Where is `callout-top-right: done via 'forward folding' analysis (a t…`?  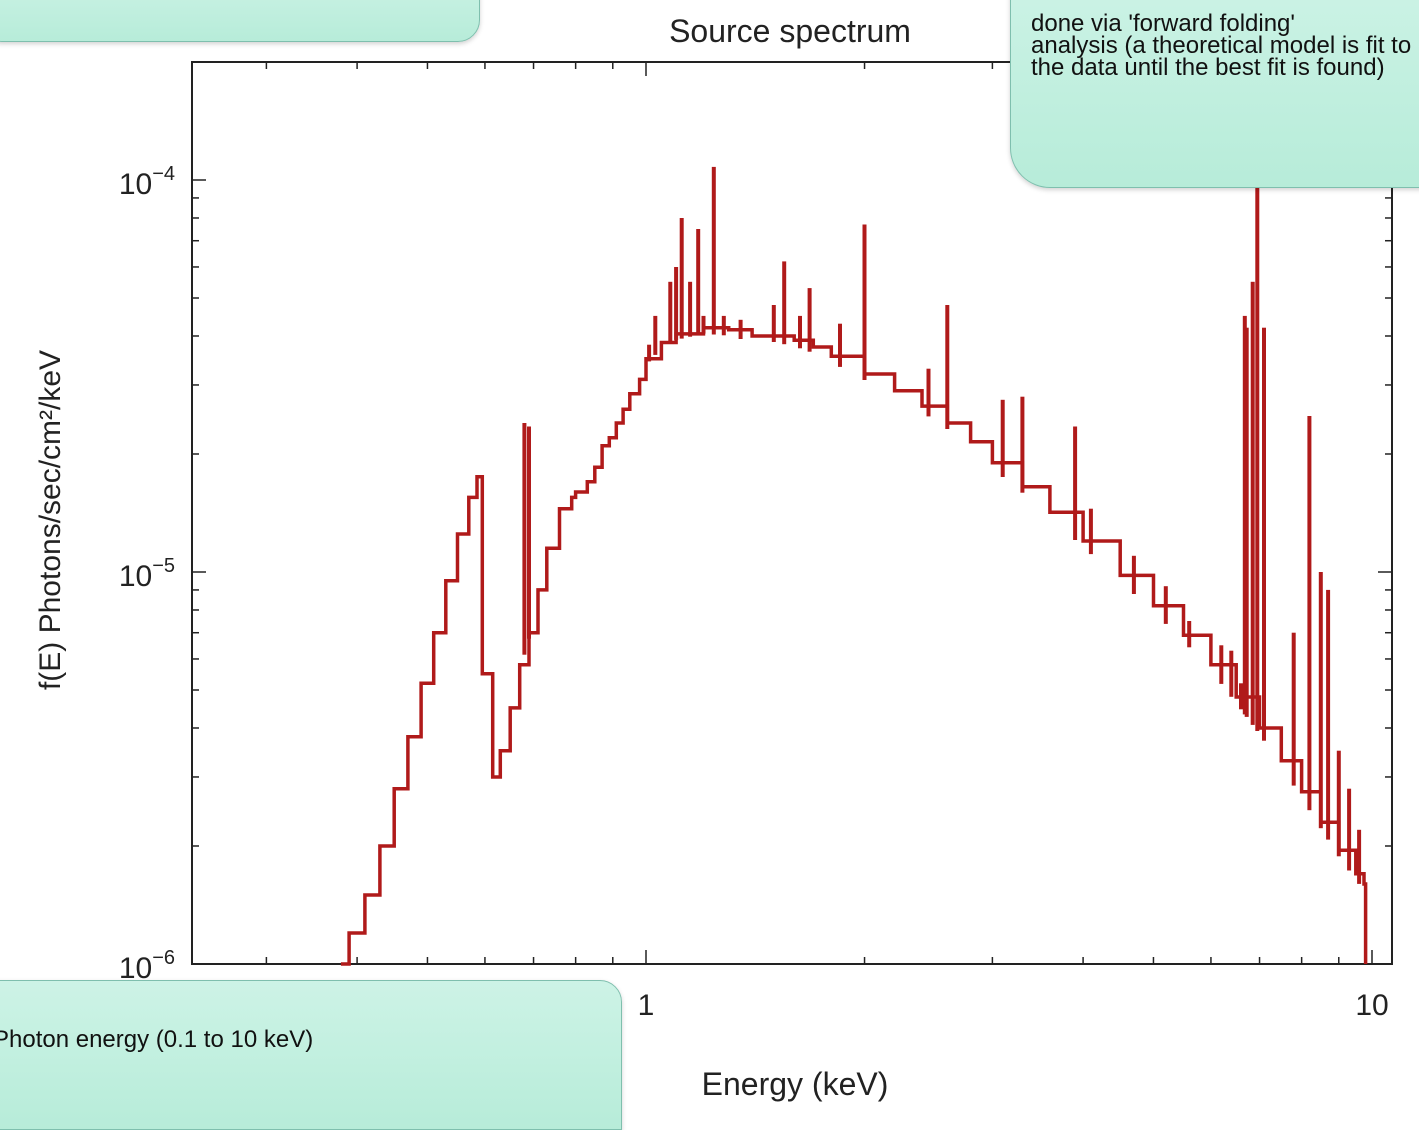
callout-top-right: done via 'forward folding' analysis (a t… is located at coordinates (1214, 94).